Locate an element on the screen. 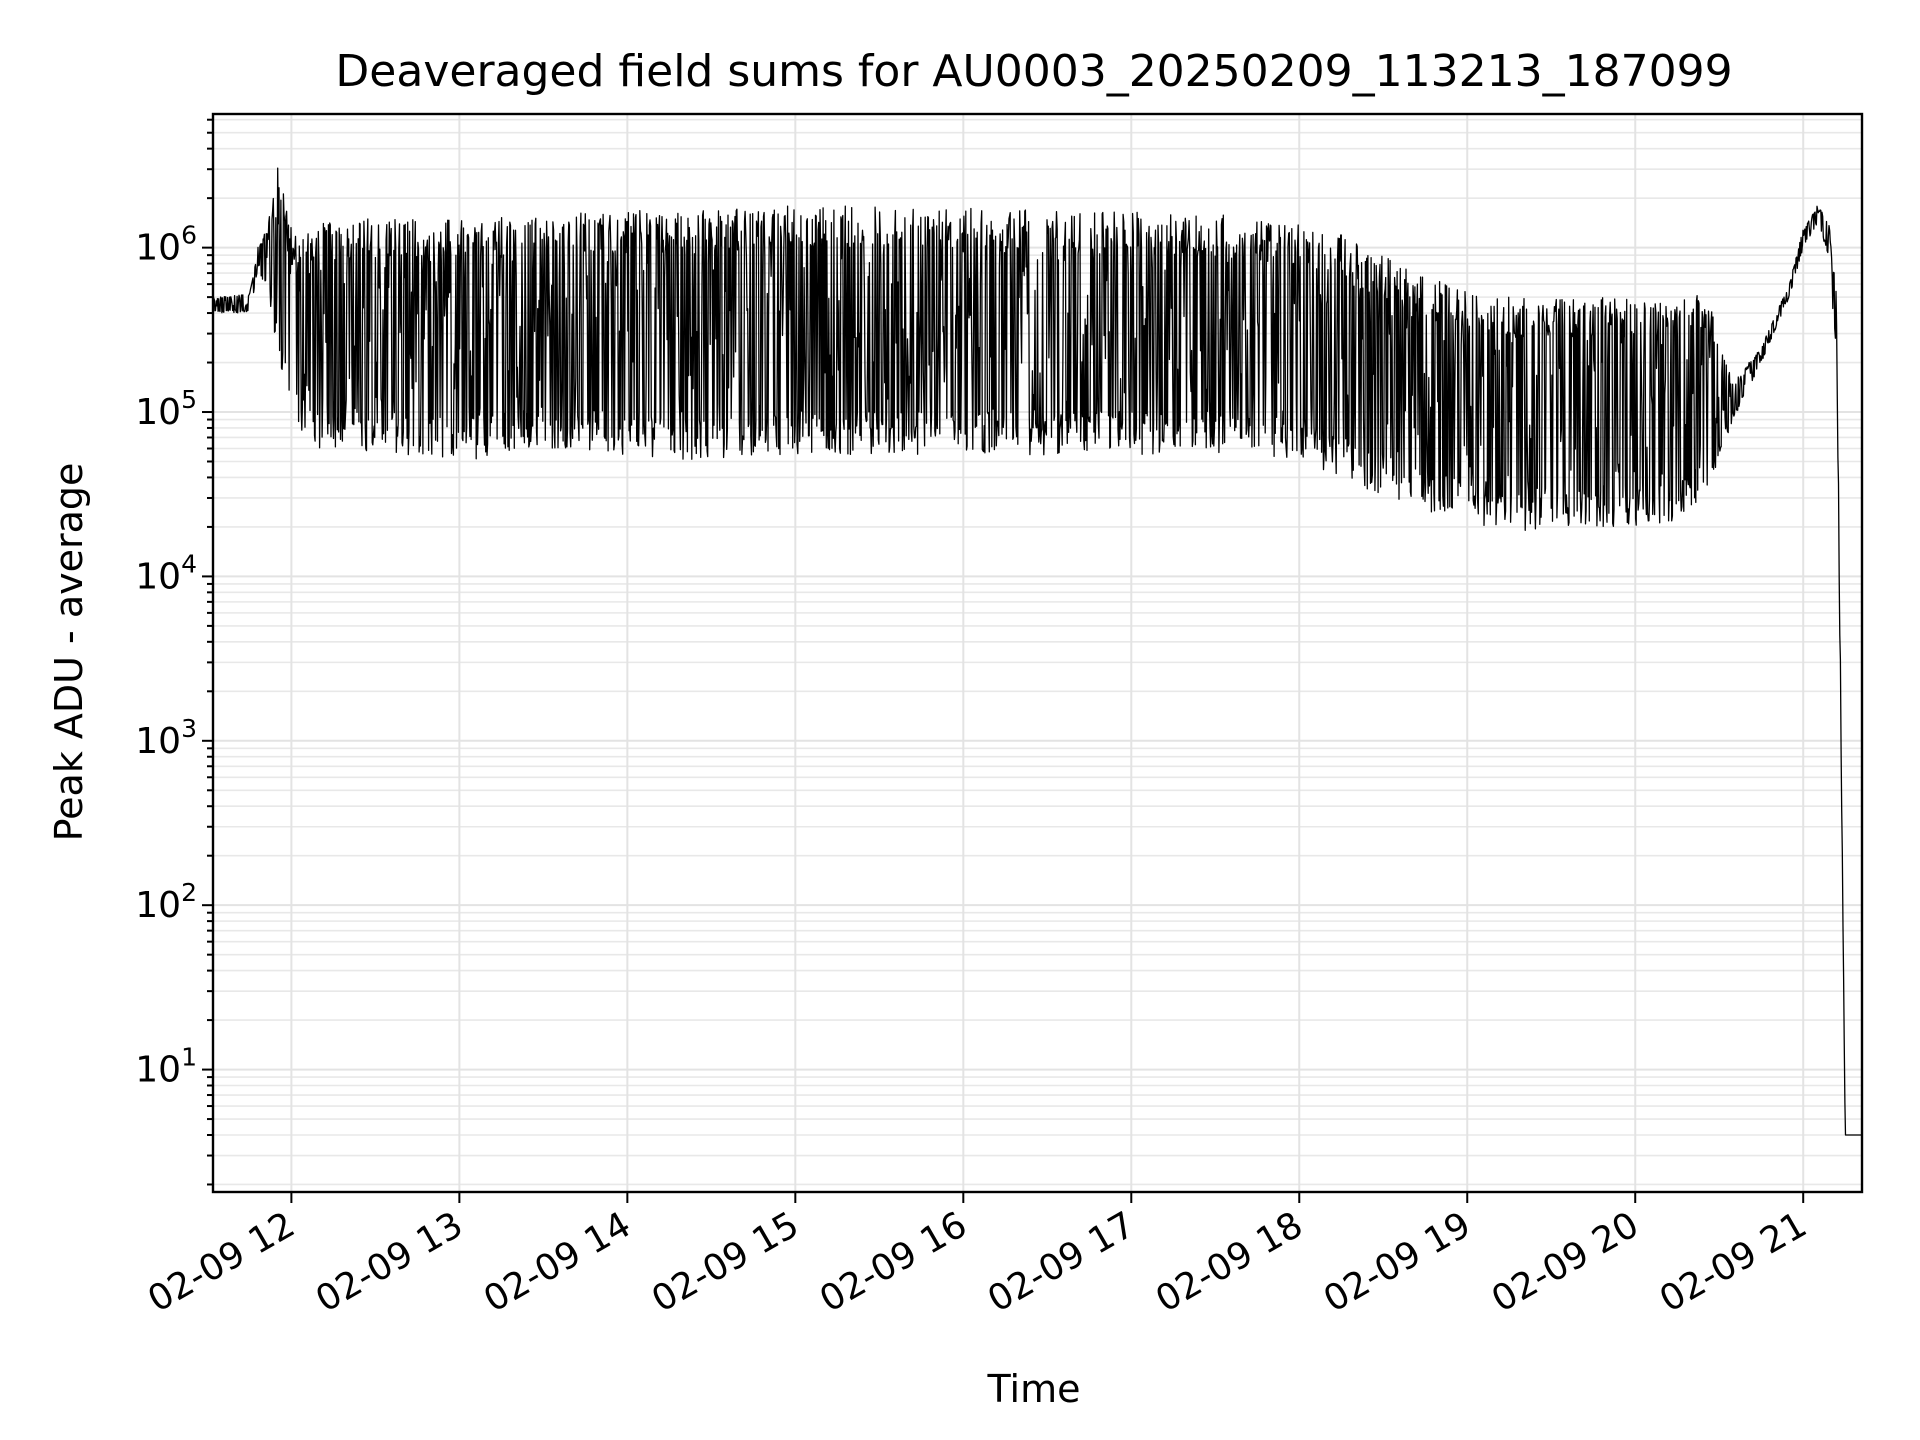 Image resolution: width=1920 pixels, height=1440 pixels. y-tick-label: 10² is located at coordinates (166, 902).